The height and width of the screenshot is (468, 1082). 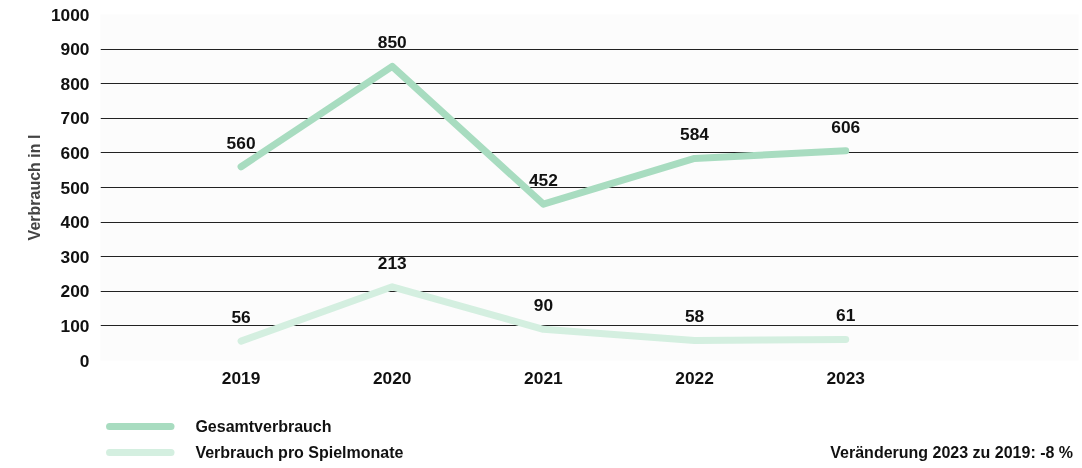 I want to click on y-tick-label: 0, so click(x=84, y=360).